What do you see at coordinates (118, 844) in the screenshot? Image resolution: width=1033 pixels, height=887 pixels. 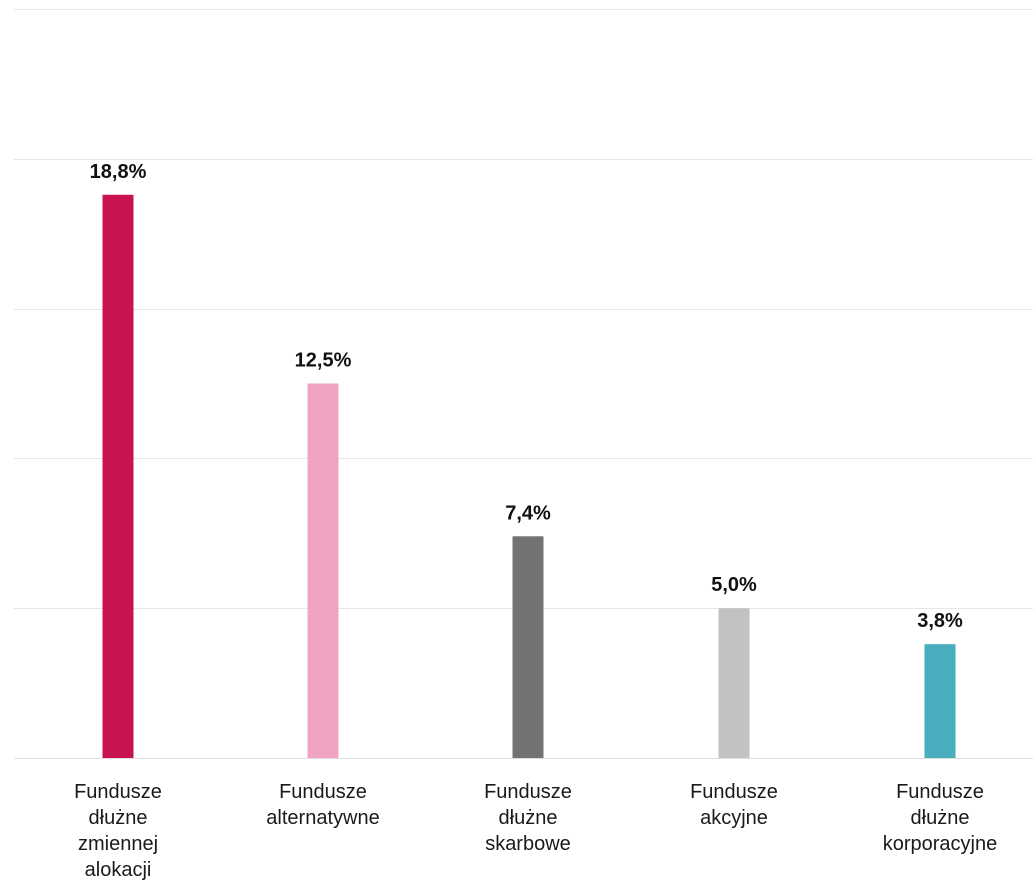 I see `category-label-line: zmiennej` at bounding box center [118, 844].